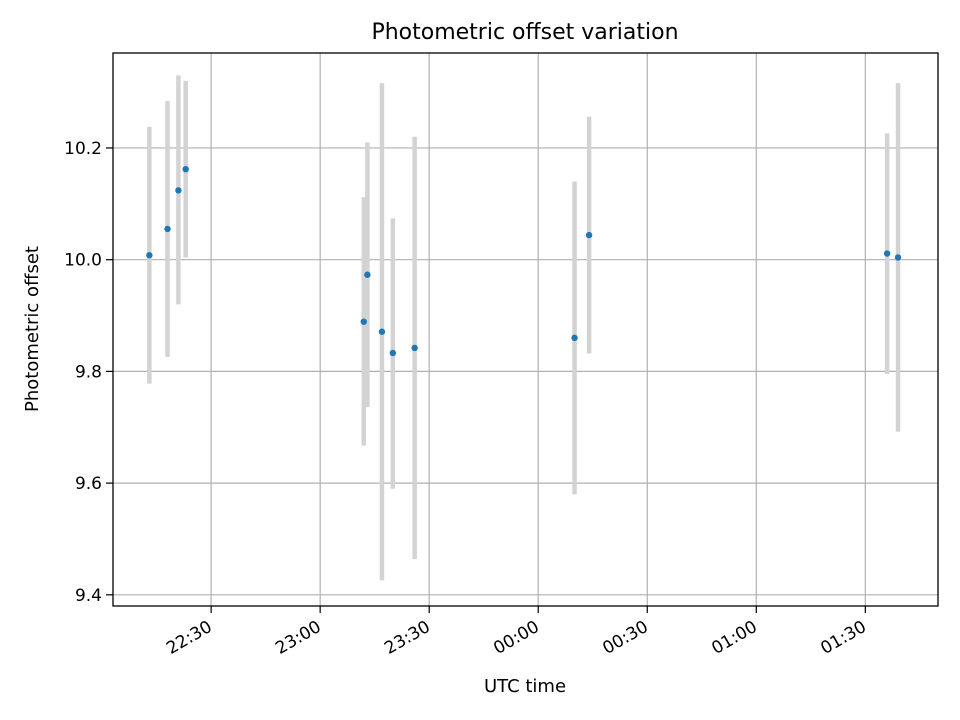 The image size is (960, 720). Describe the element at coordinates (83, 261) in the screenshot. I see `y-tick-label: 10.0` at that location.